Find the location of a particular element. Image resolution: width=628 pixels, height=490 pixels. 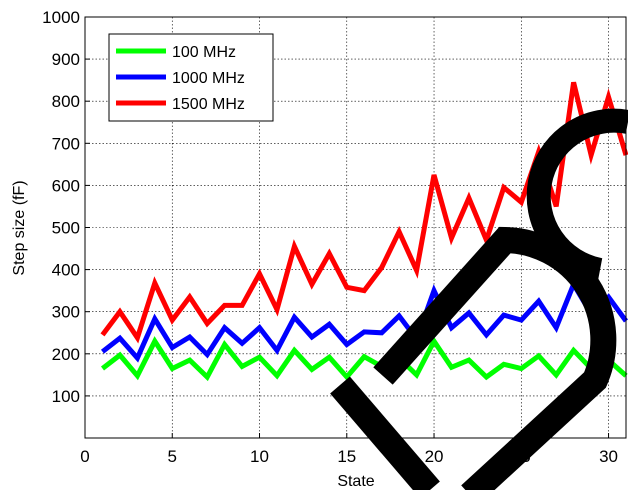

x-tick-label: 5 is located at coordinates (172, 456).